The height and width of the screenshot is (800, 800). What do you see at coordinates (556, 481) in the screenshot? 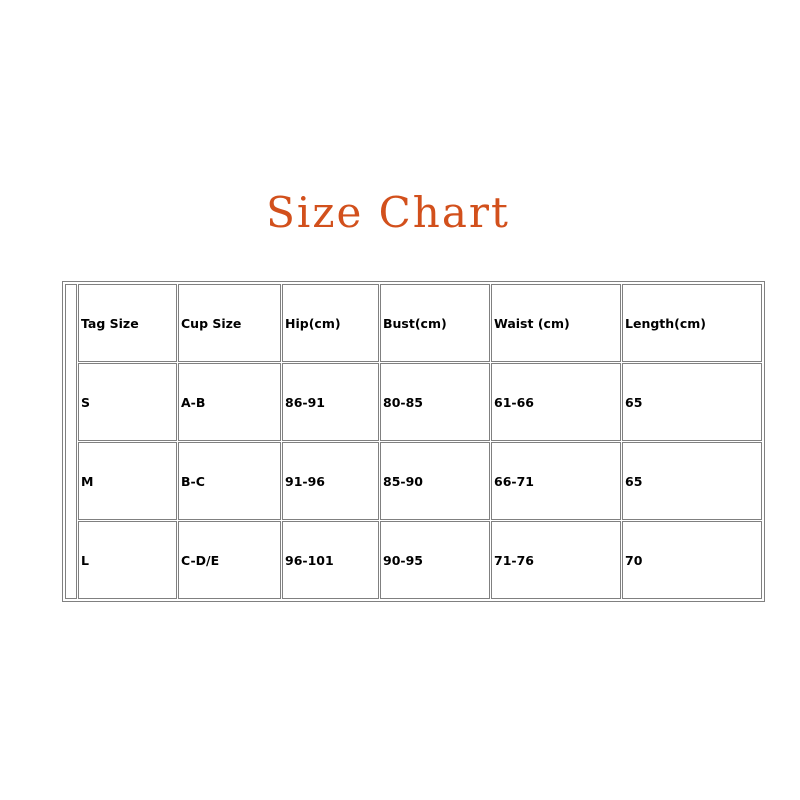
I see `table-cell: 66-71` at bounding box center [556, 481].